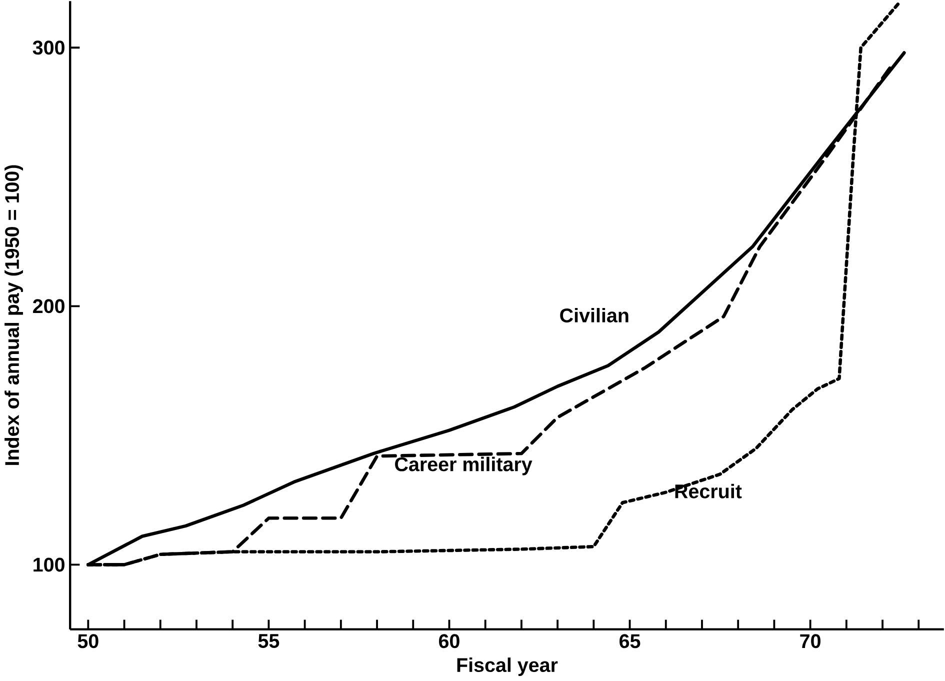 The width and height of the screenshot is (945, 681). What do you see at coordinates (48, 47) in the screenshot?
I see `y-tick-label: 300` at bounding box center [48, 47].